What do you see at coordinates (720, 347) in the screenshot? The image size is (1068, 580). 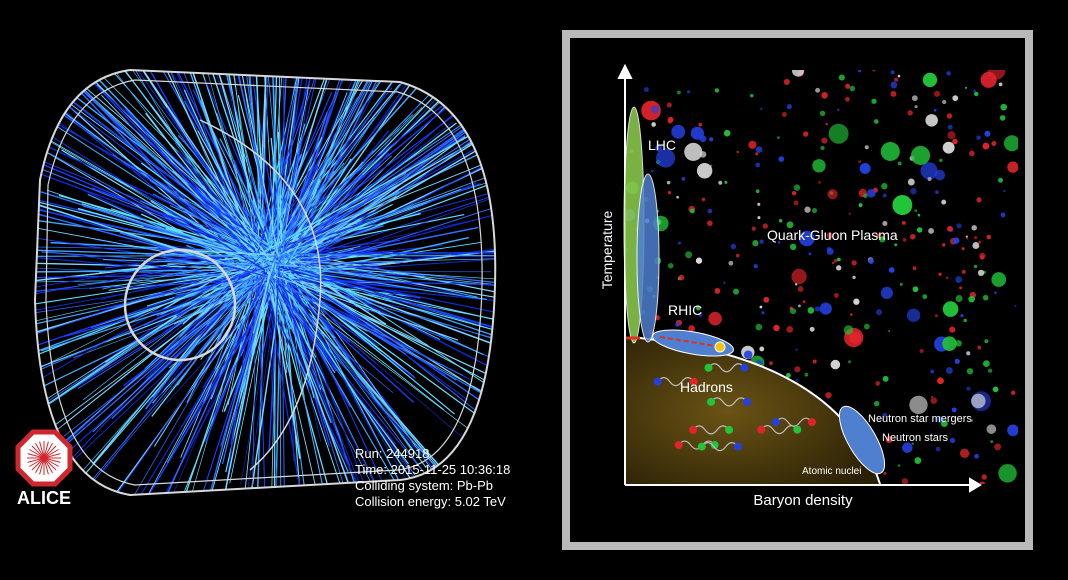 I see `critical-point` at bounding box center [720, 347].